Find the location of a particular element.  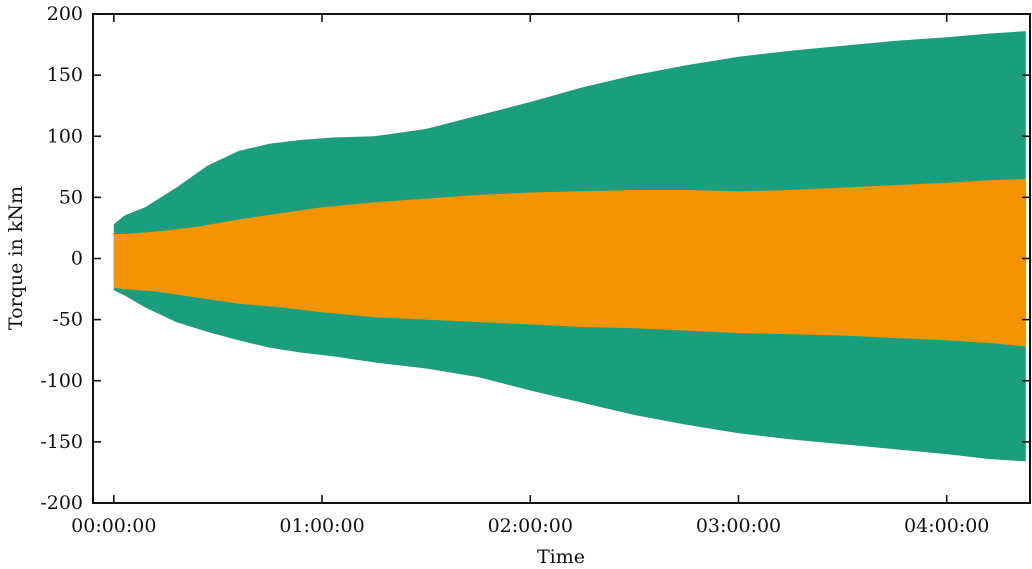

y-tick-label: -100 is located at coordinates (61, 381).